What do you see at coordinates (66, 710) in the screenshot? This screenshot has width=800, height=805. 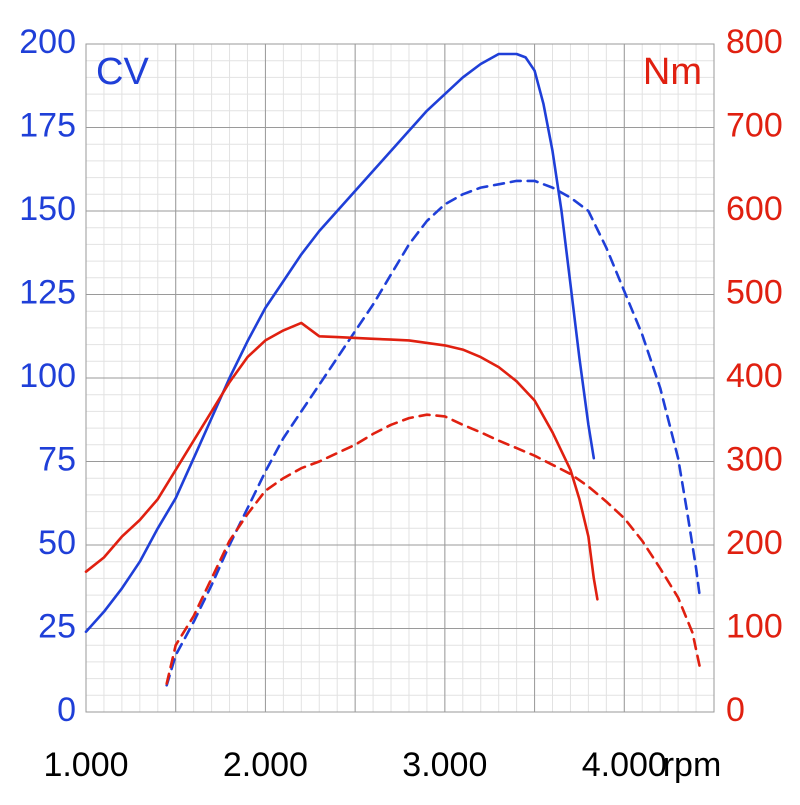 I see `left-axis-tick-label: 0` at bounding box center [66, 710].